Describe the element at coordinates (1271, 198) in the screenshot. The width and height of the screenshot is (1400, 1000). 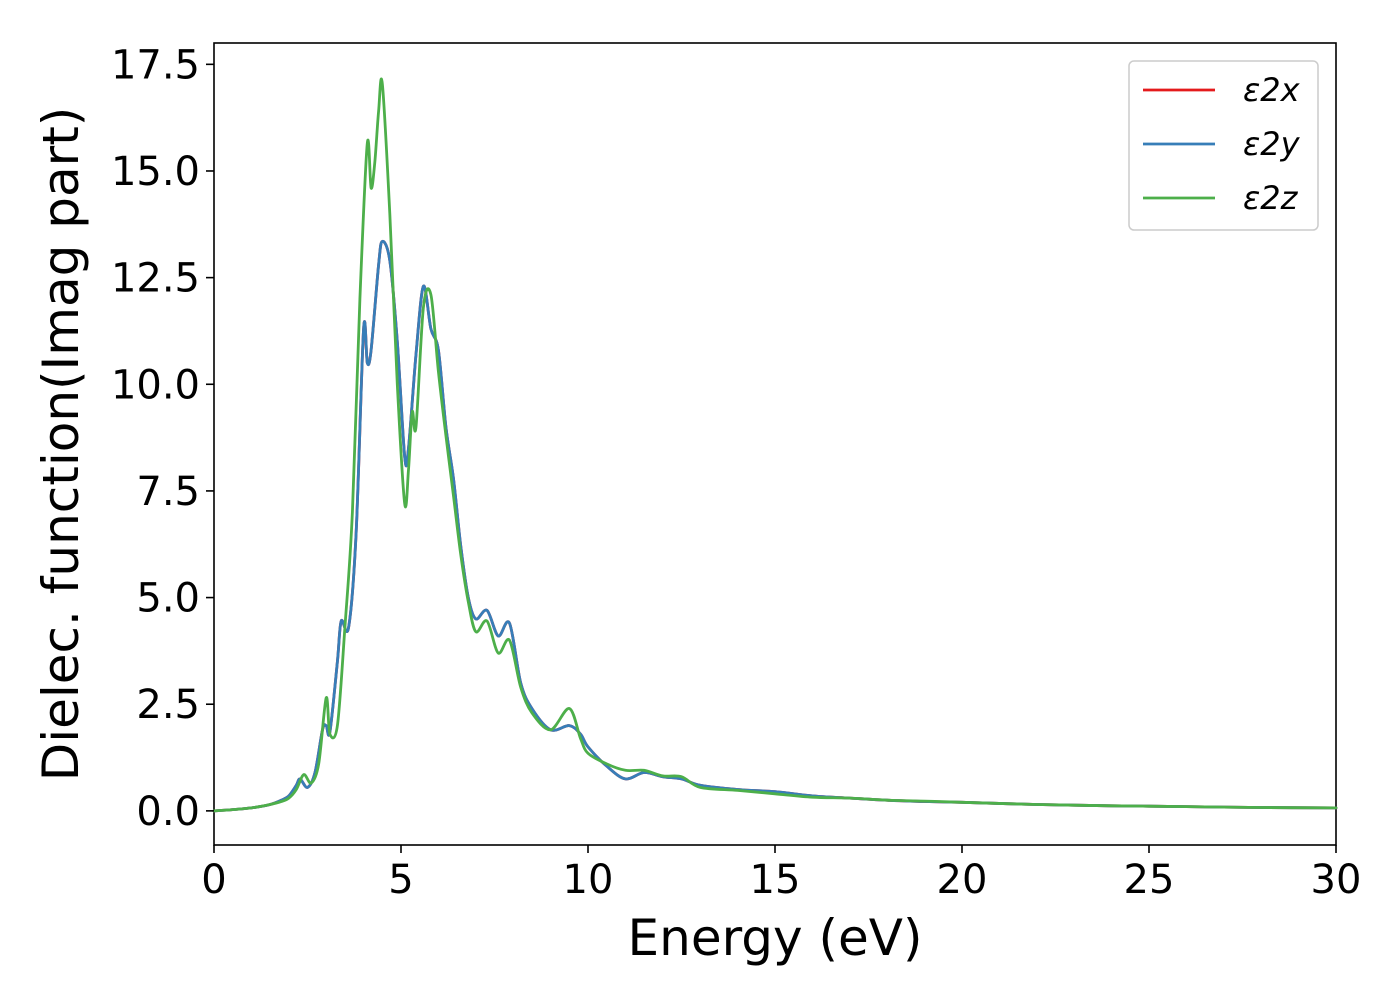
I see `legend-label-3: ε2z` at that location.